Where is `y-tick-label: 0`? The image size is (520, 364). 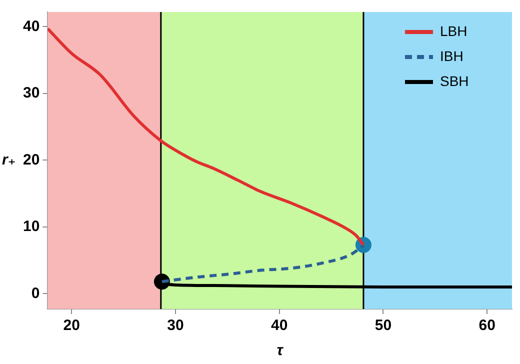
y-tick-label: 0 is located at coordinates (35, 293).